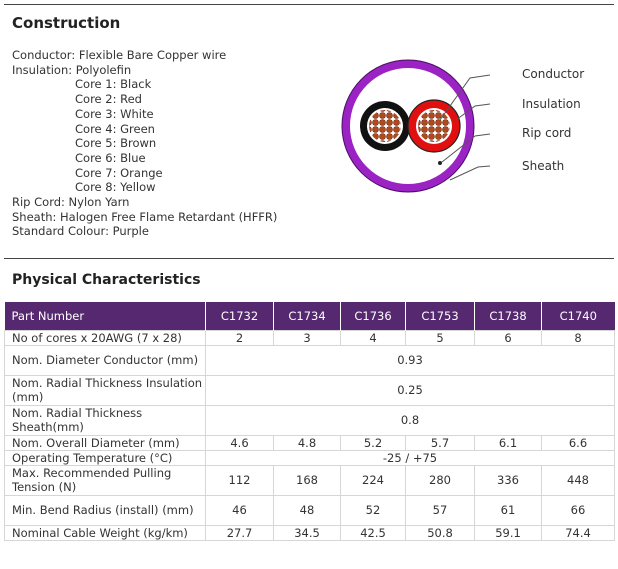 Image resolution: width=618 pixels, height=569 pixels. I want to click on physical-title: Physical Characteristics, so click(106, 280).